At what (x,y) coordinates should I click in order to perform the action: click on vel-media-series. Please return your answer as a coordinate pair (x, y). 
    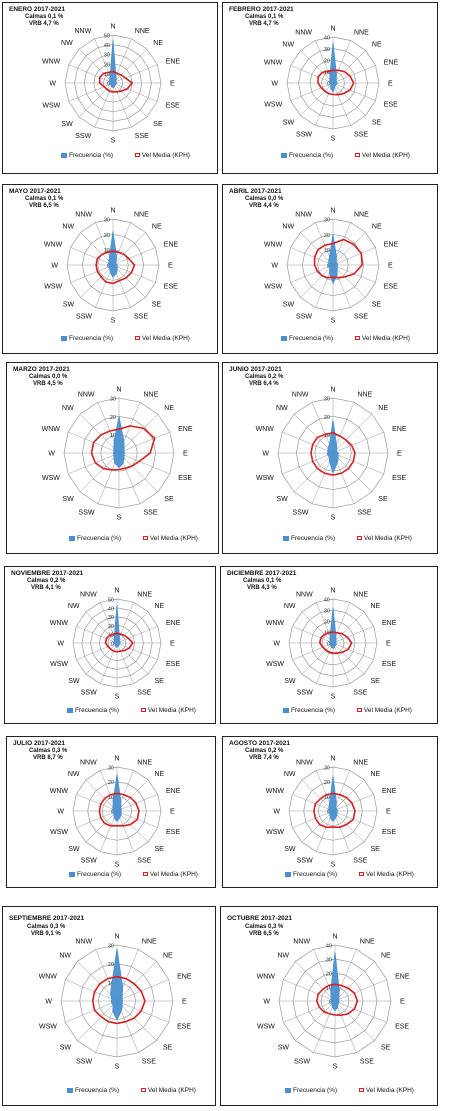
    Looking at the image, I should click on (333, 453).